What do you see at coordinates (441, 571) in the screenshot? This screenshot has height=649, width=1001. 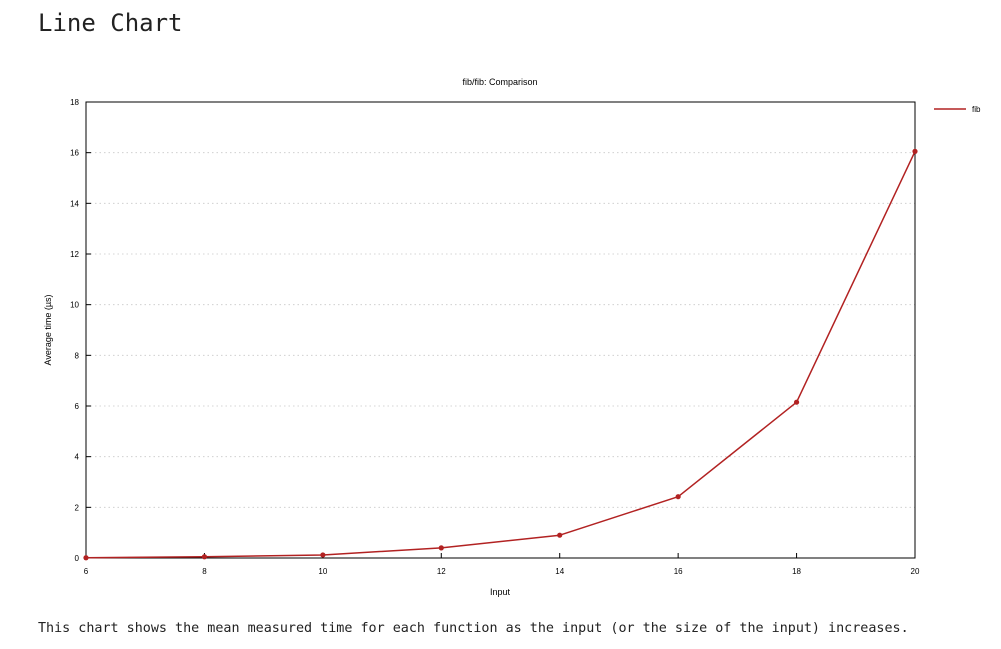 I see `x-tick-label: 12` at bounding box center [441, 571].